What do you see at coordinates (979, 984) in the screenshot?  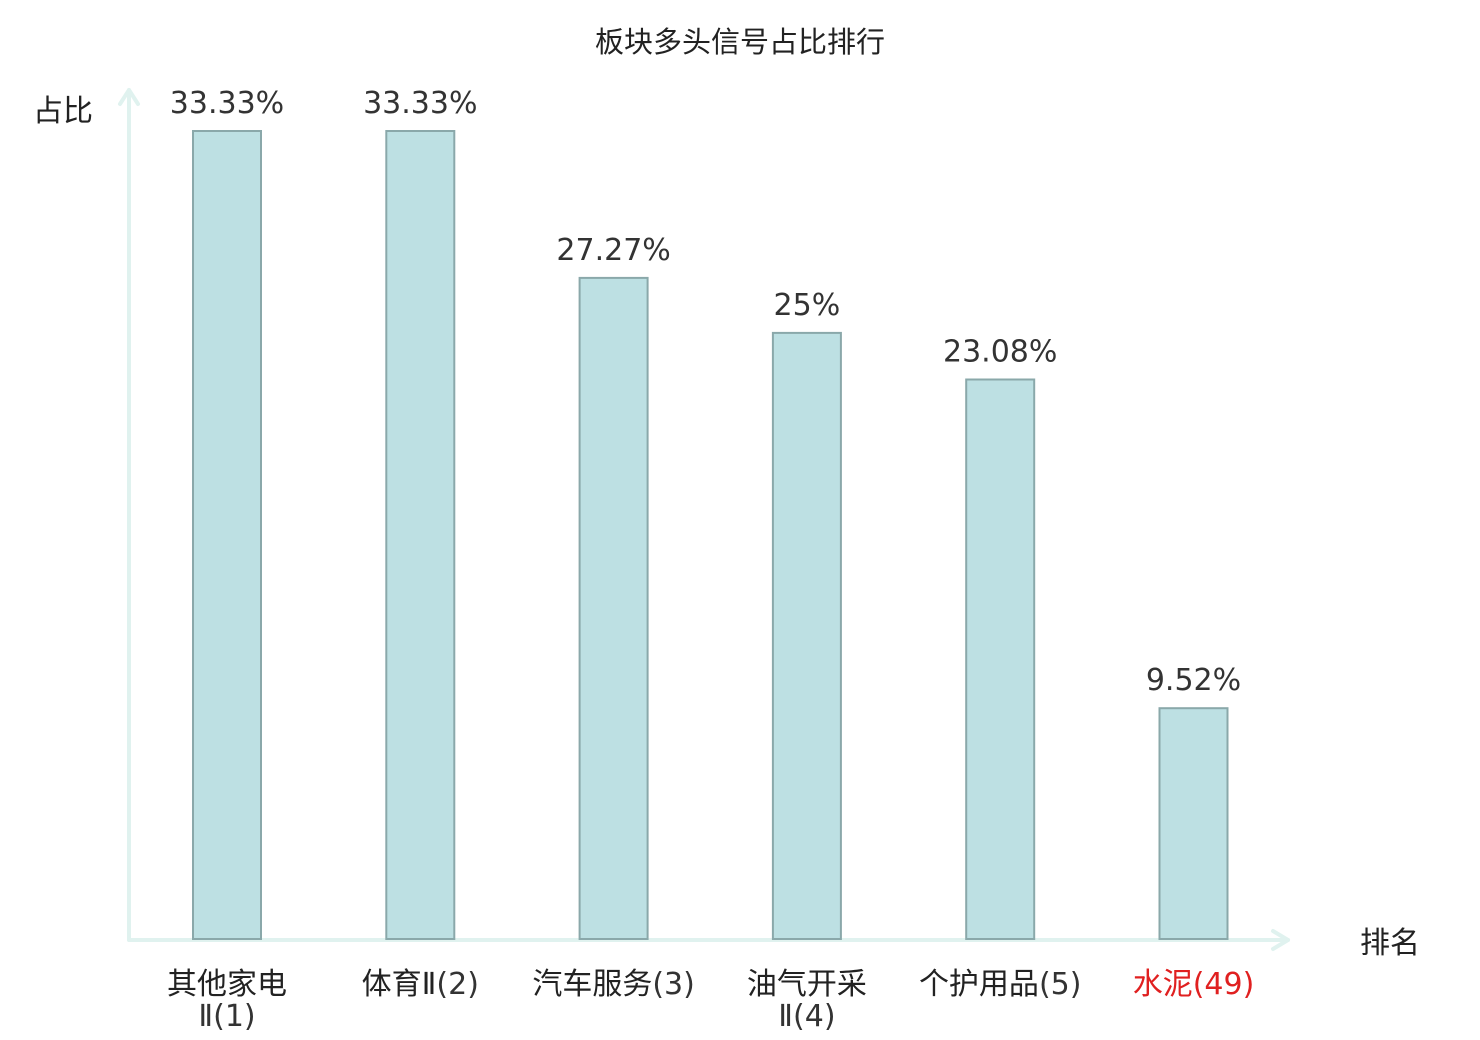 I see `x-tick-name: 个护用品` at bounding box center [979, 984].